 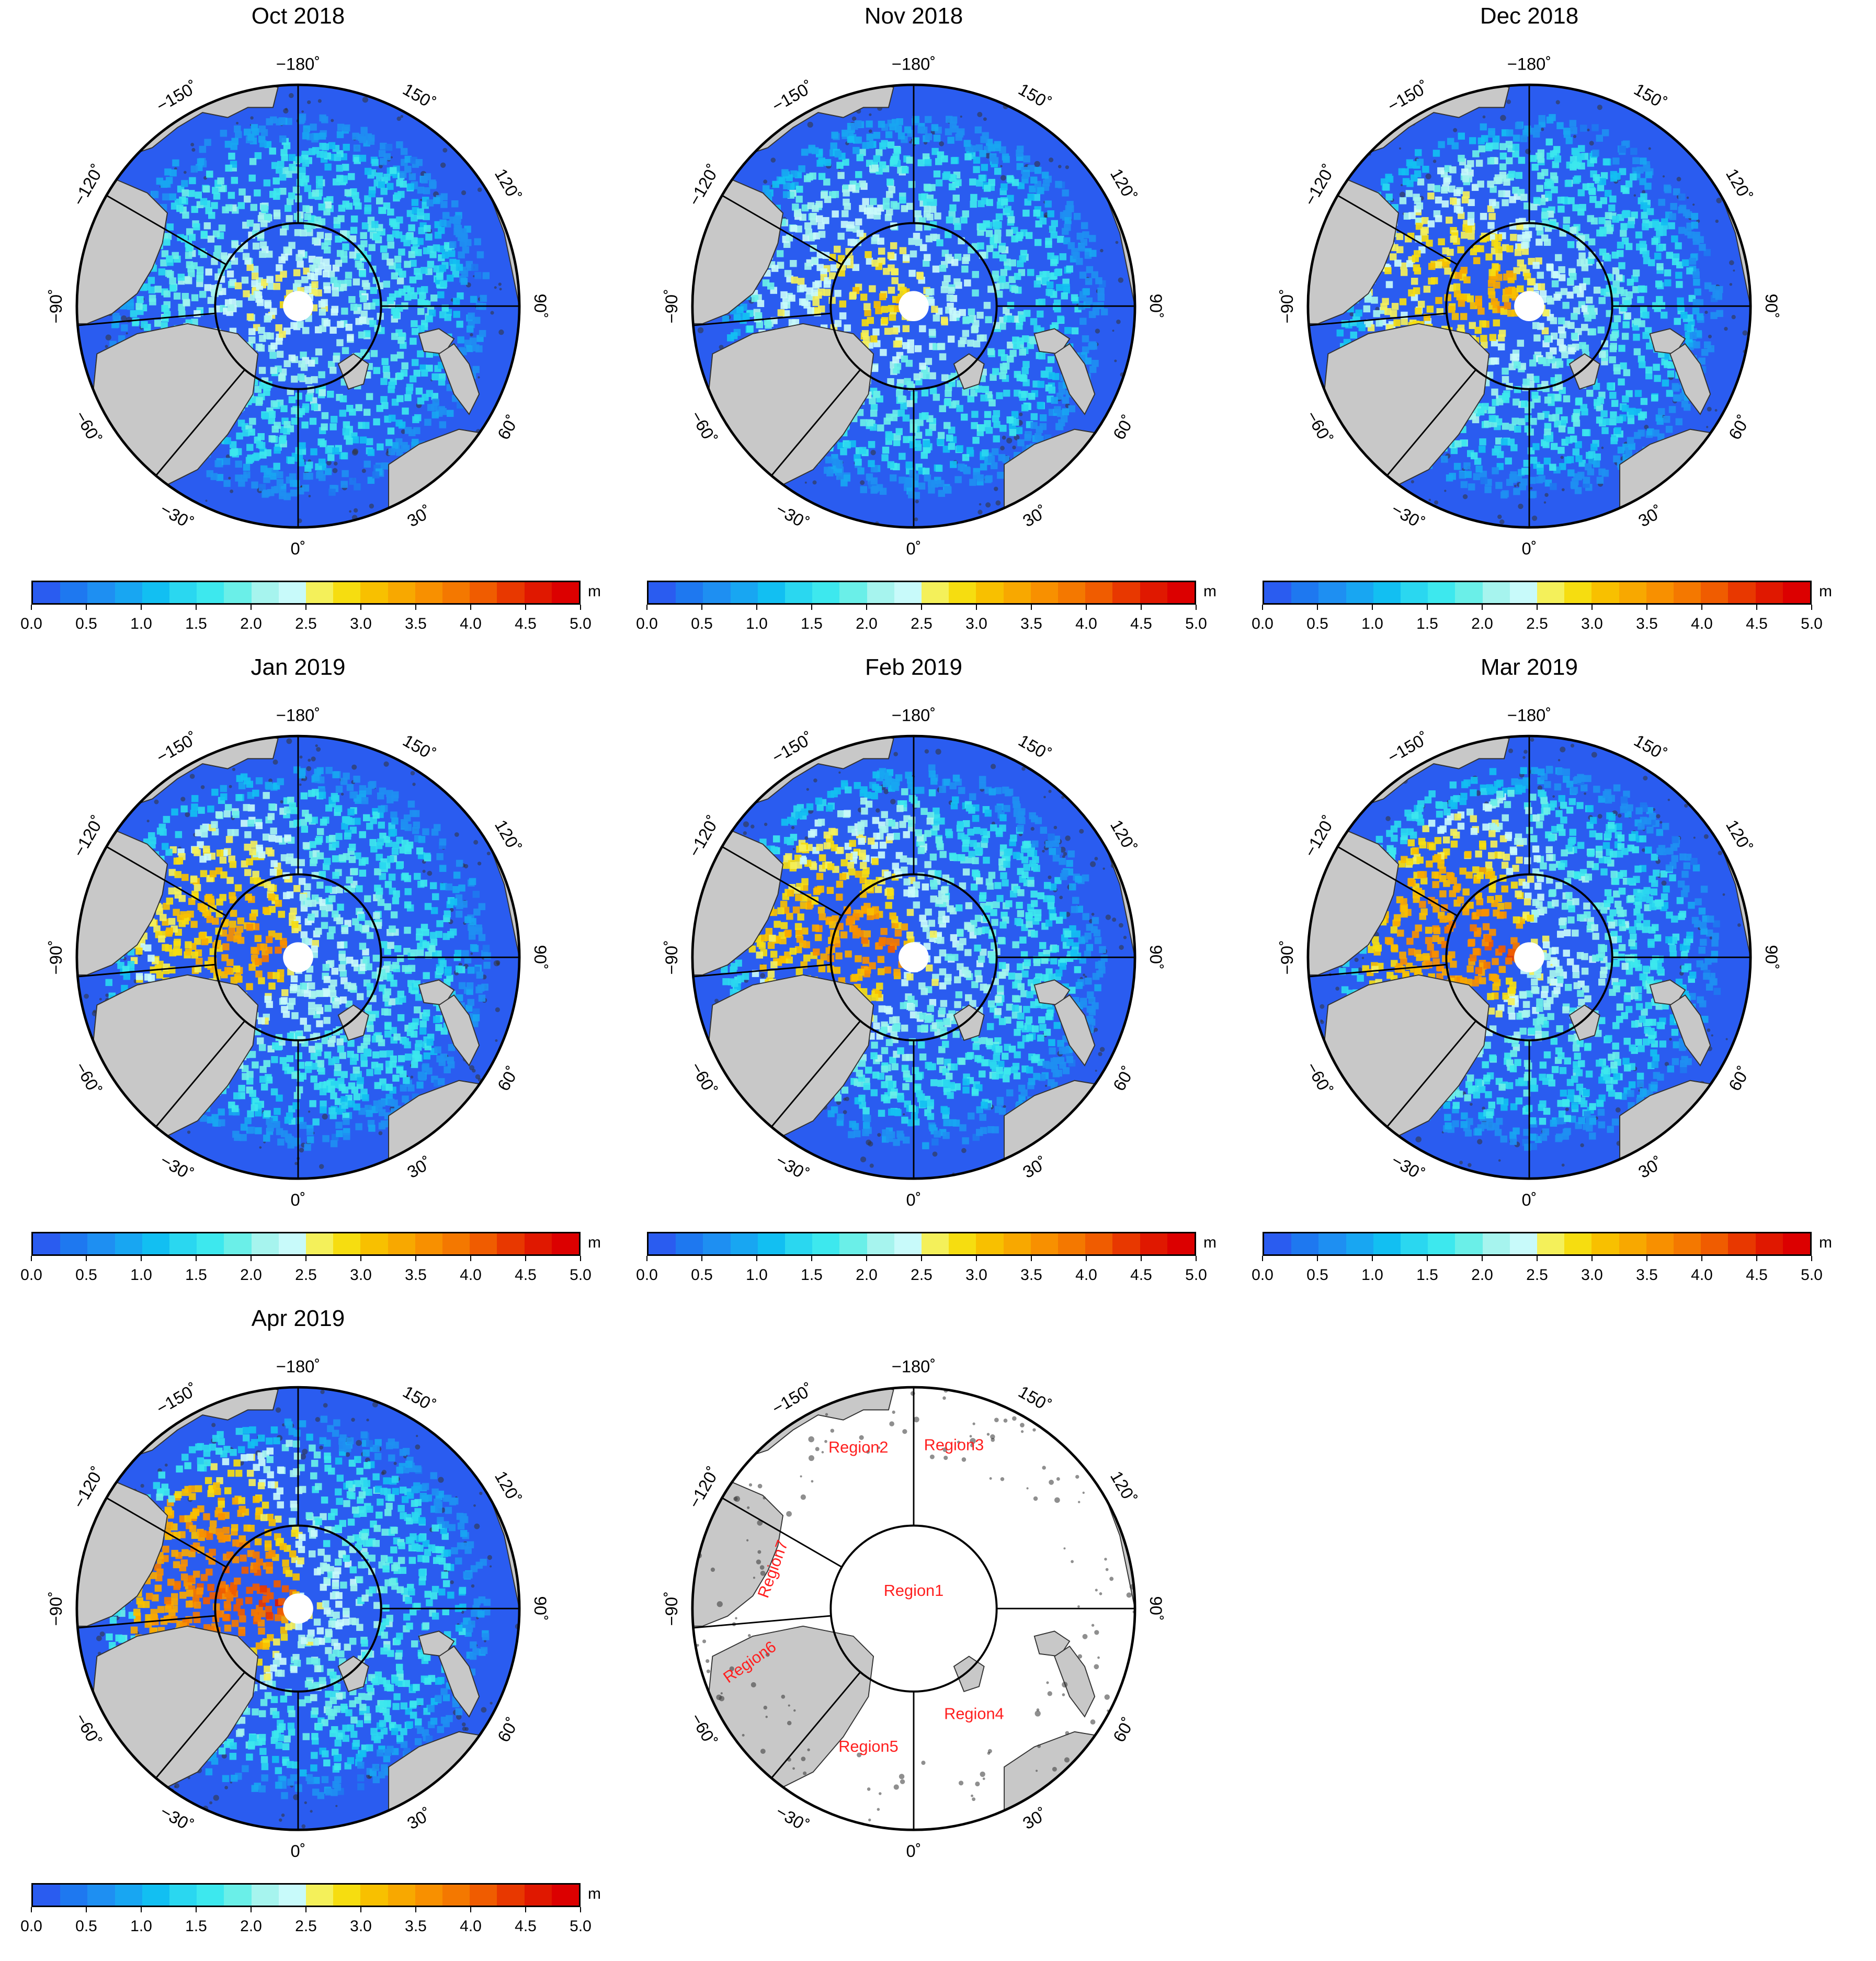 I want to click on panel-title: Jan 2019, so click(x=298, y=667).